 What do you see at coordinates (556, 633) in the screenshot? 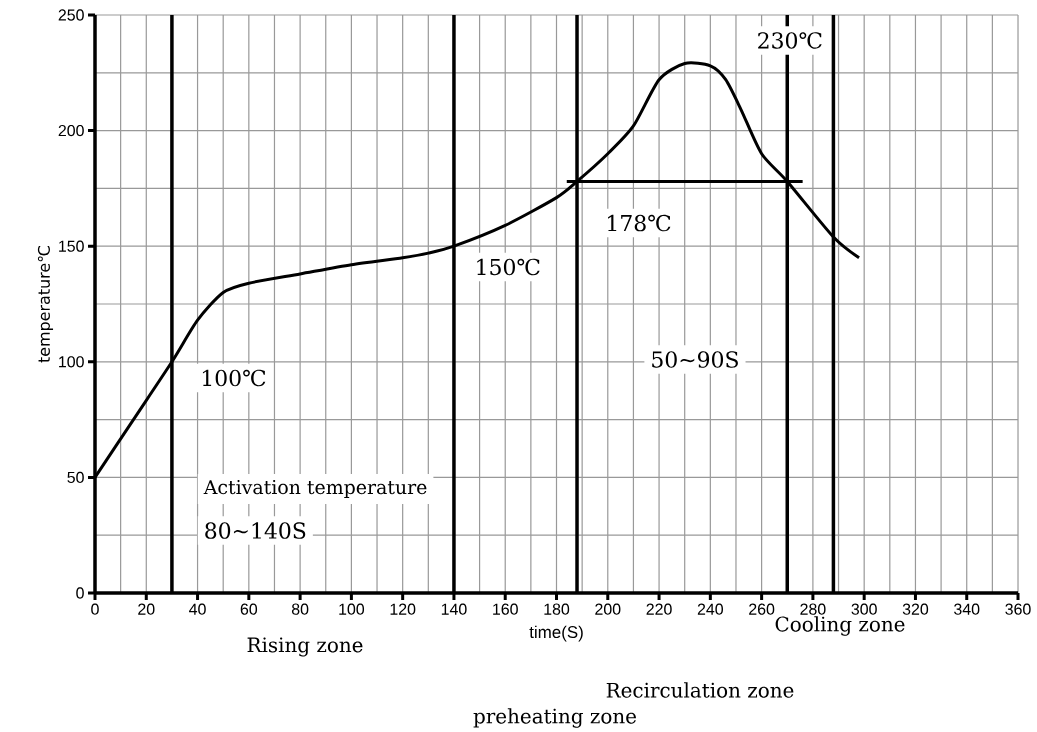
I see `x-axis-title: time(S)` at bounding box center [556, 633].